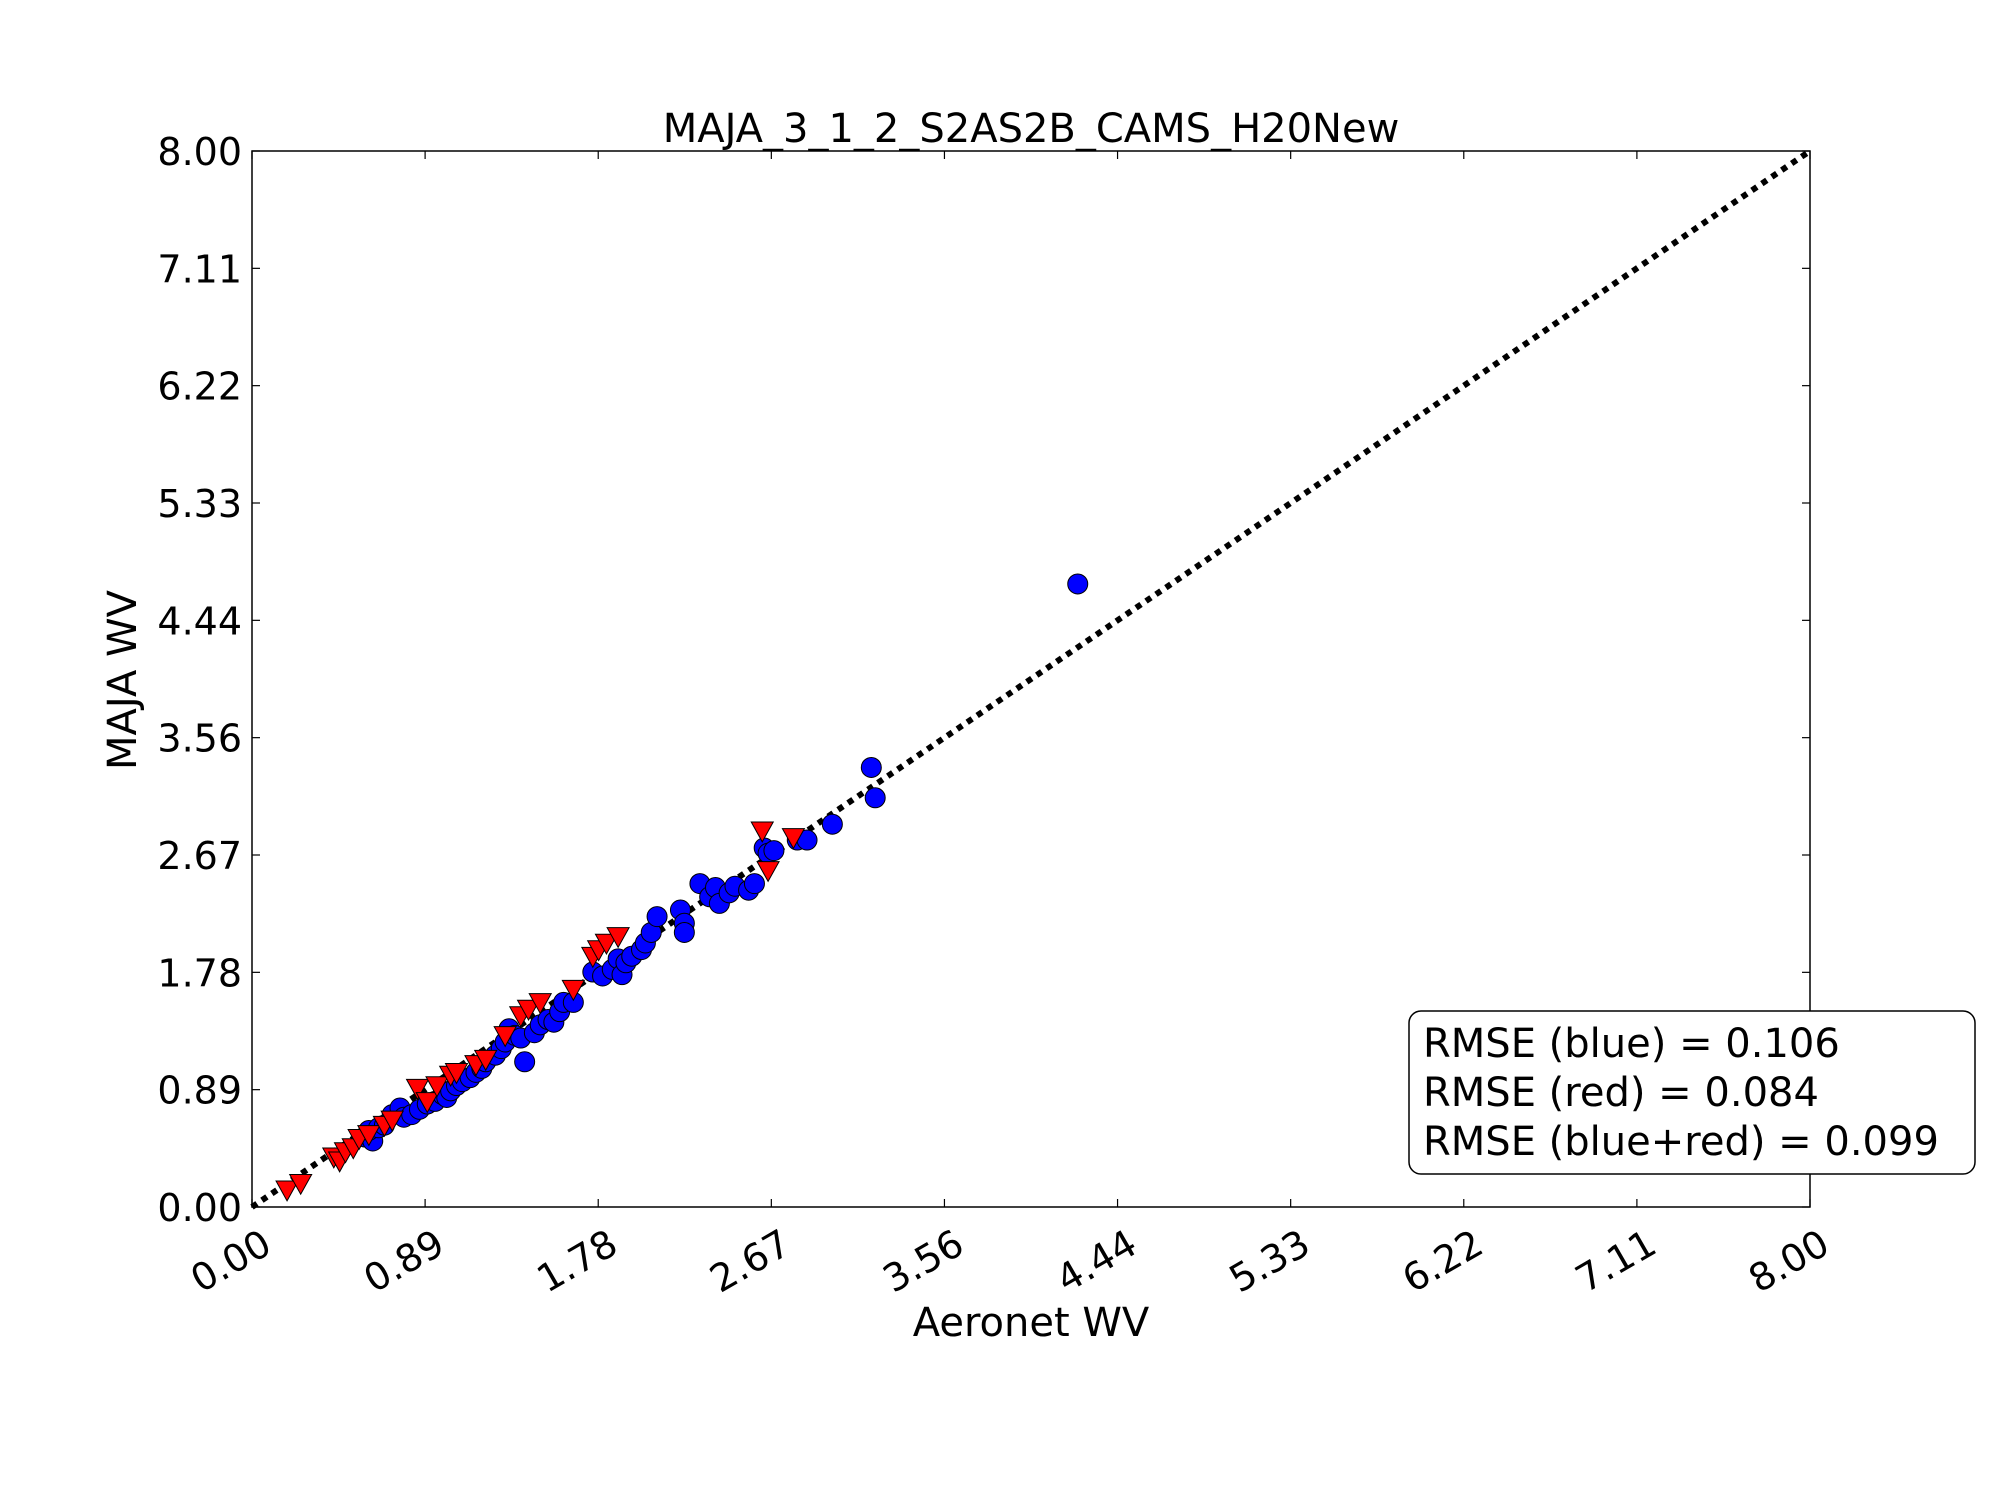  What do you see at coordinates (199, 1091) in the screenshot?
I see `y-tick-label: 0.89` at bounding box center [199, 1091].